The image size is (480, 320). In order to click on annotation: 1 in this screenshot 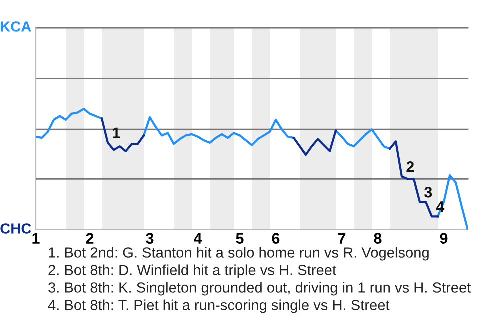, I will do `click(116, 133)`.